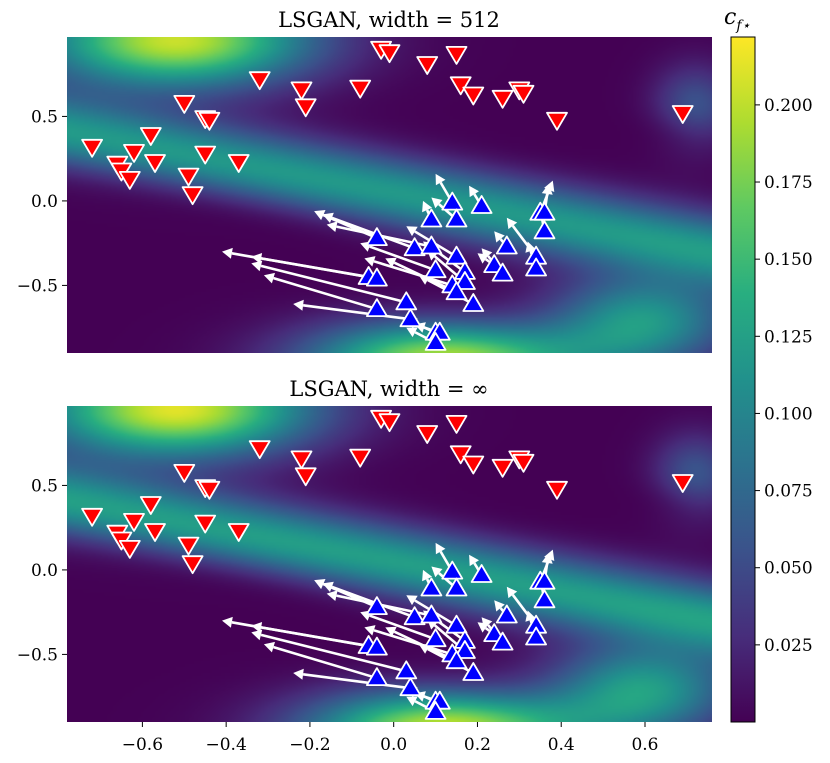 This screenshot has width=830, height=763. I want to click on x-tick-label: −0.2, so click(309, 745).